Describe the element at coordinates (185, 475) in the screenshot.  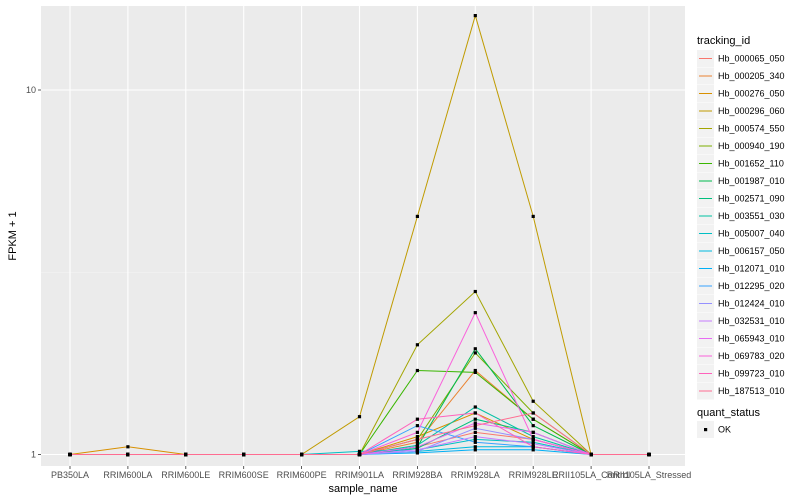
I see `x-tick-label: RRIM600LE` at that location.